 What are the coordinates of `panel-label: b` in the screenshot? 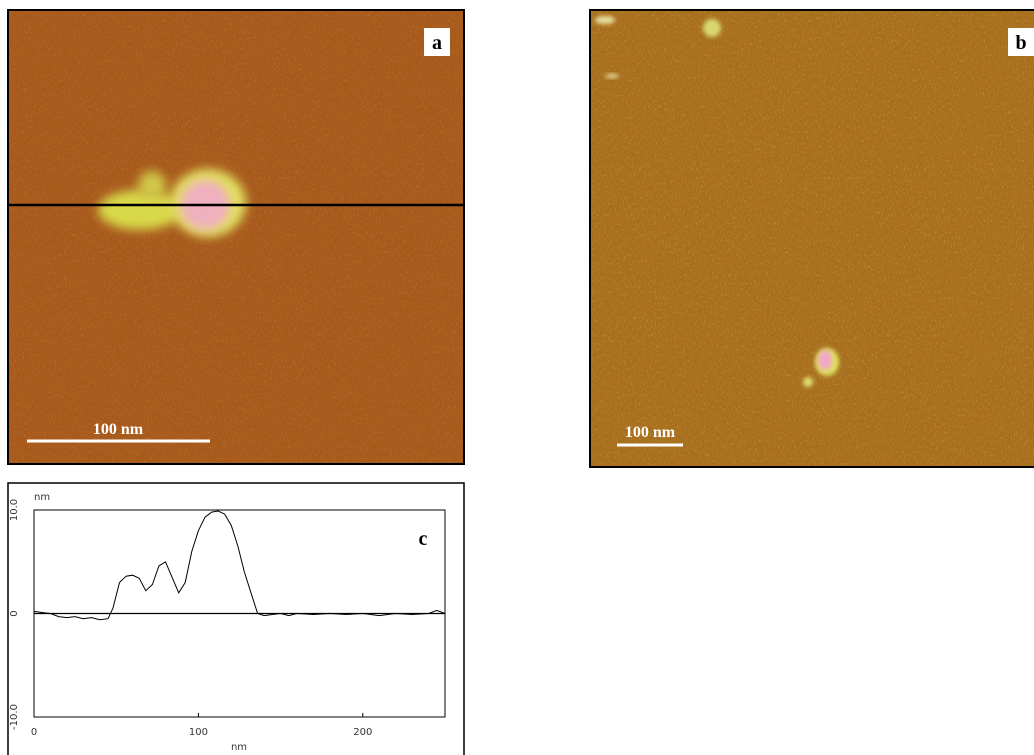 It's located at (1020, 43).